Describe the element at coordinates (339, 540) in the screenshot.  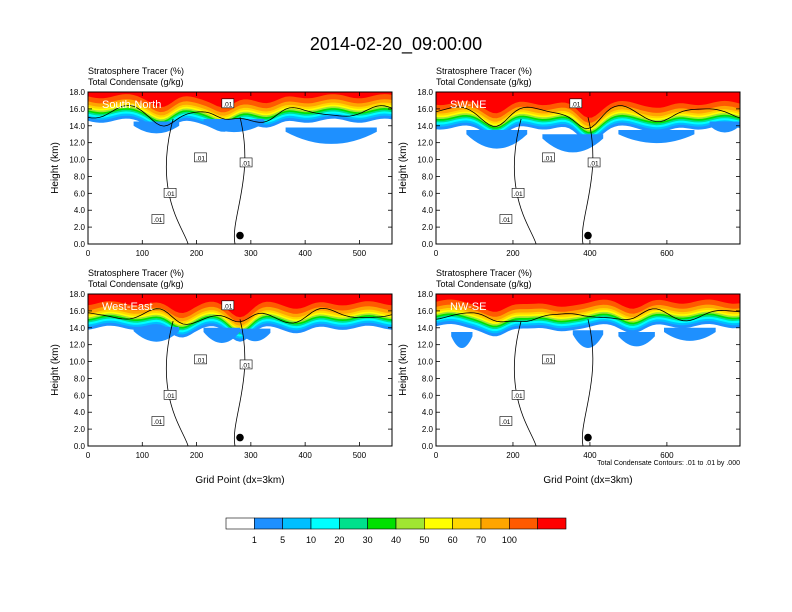
I see `colorbar-label: 20` at that location.